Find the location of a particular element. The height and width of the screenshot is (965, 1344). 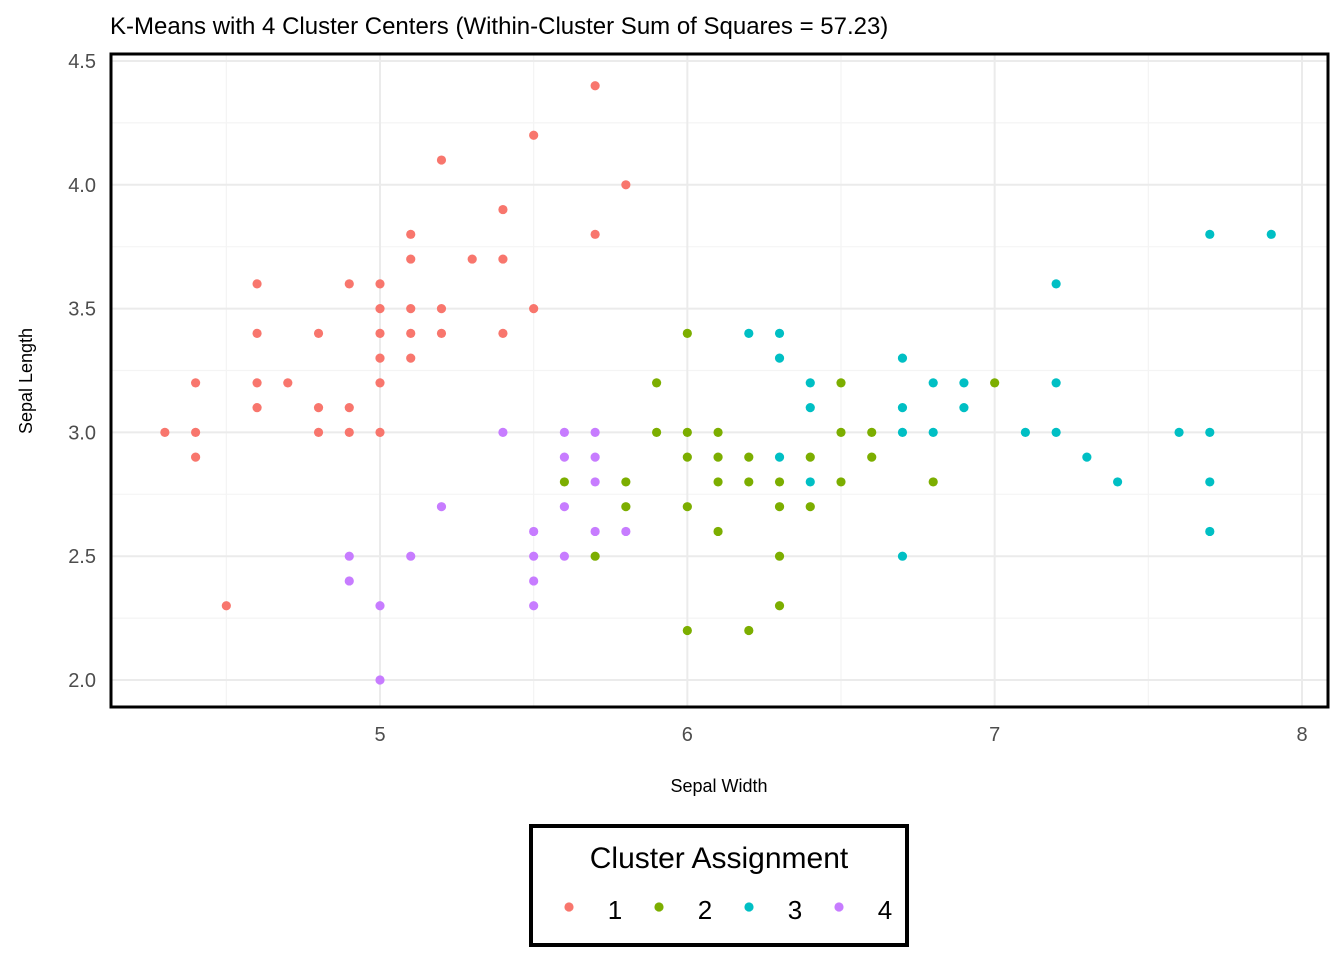

legend-label-cluster-3: 3 is located at coordinates (795, 910).